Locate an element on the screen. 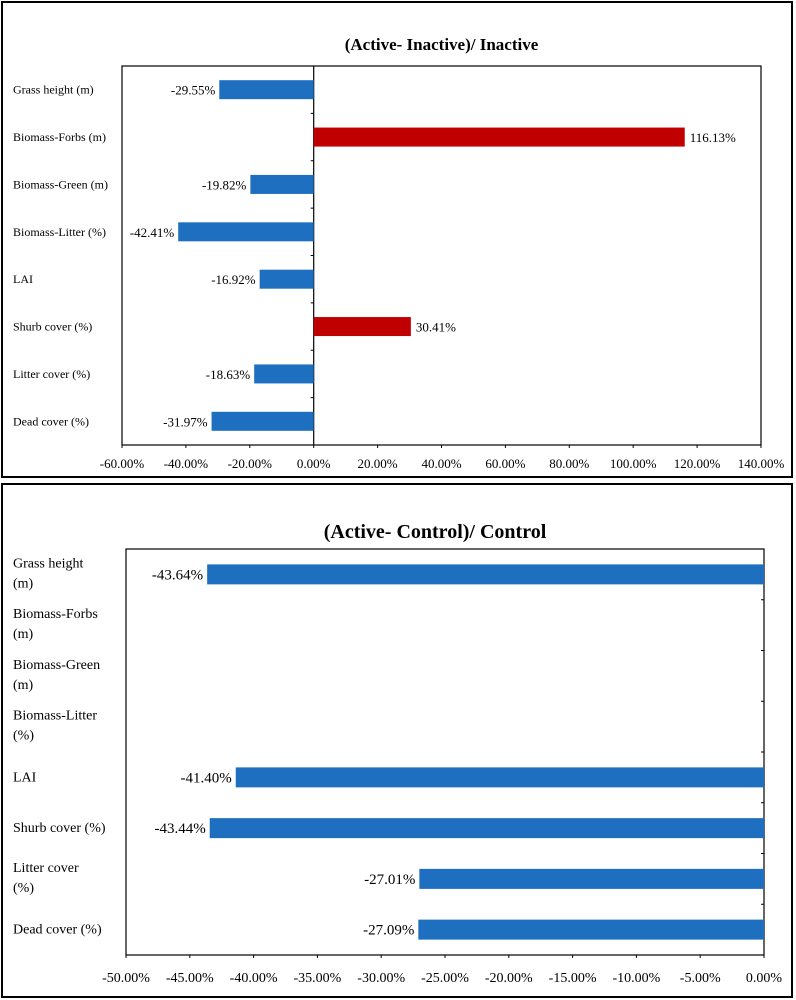 This screenshot has width=796, height=1000. data-label: -27.01% is located at coordinates (389, 880).